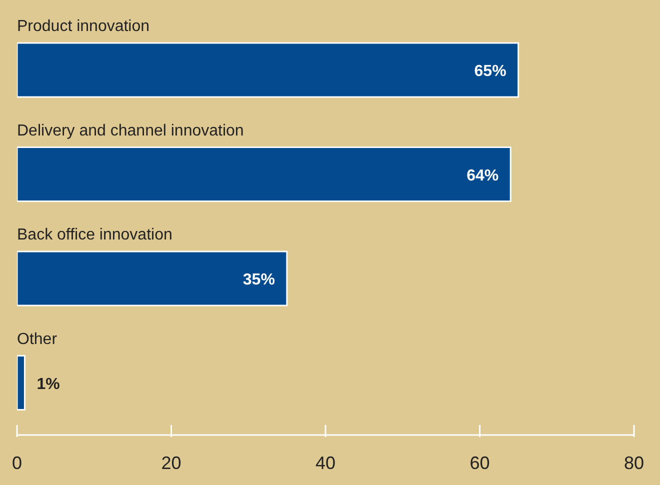  Describe the element at coordinates (37, 339) in the screenshot. I see `y-tick-label: Other` at that location.